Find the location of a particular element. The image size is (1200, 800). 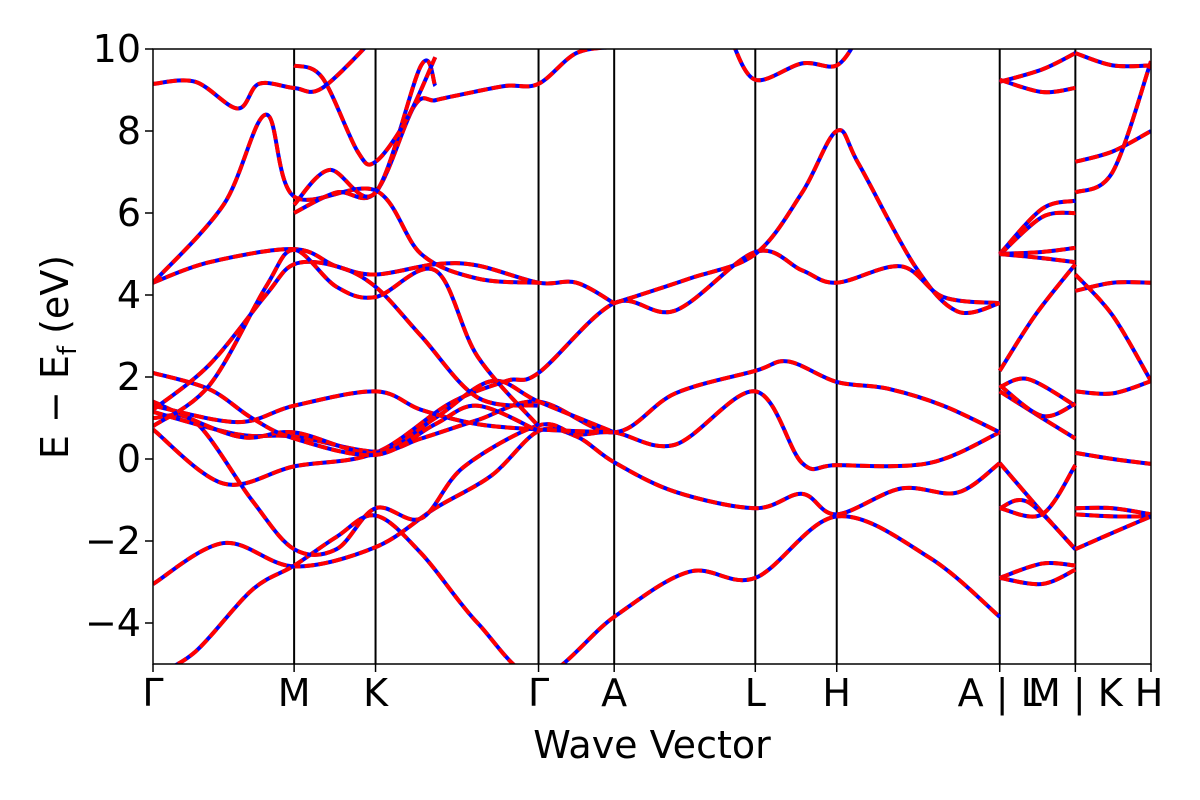

y-tick-label: 0 is located at coordinates (129, 459).